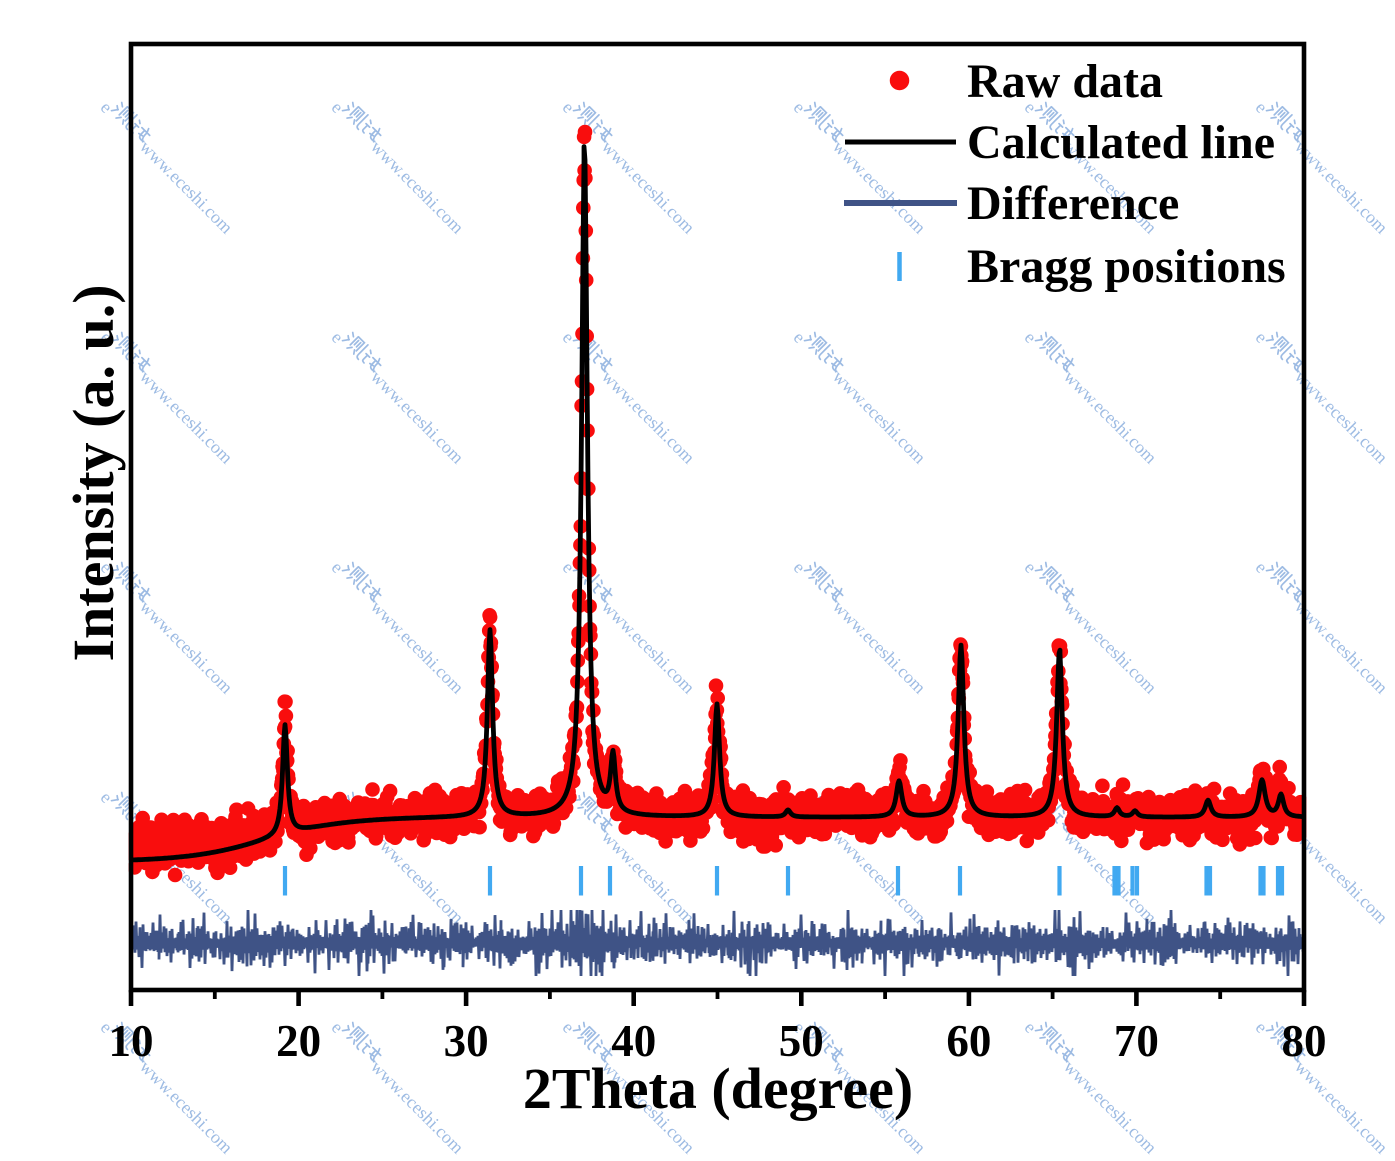 The image size is (1395, 1161). What do you see at coordinates (1065, 81) in the screenshot?
I see `svg-text: Raw data` at bounding box center [1065, 81].